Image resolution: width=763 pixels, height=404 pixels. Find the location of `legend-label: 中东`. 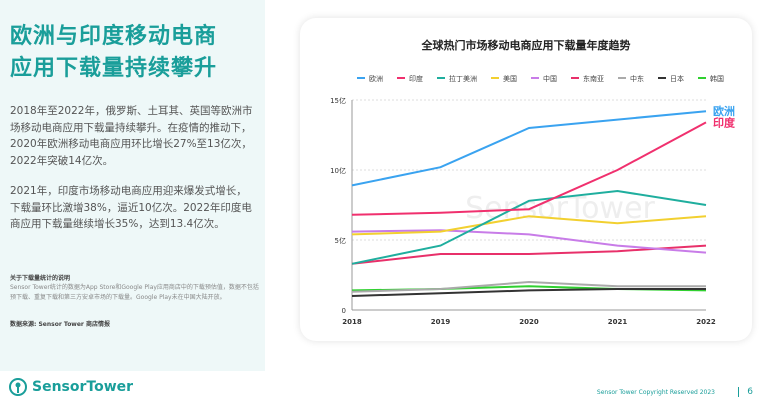

legend-label: 中东 is located at coordinates (637, 78).